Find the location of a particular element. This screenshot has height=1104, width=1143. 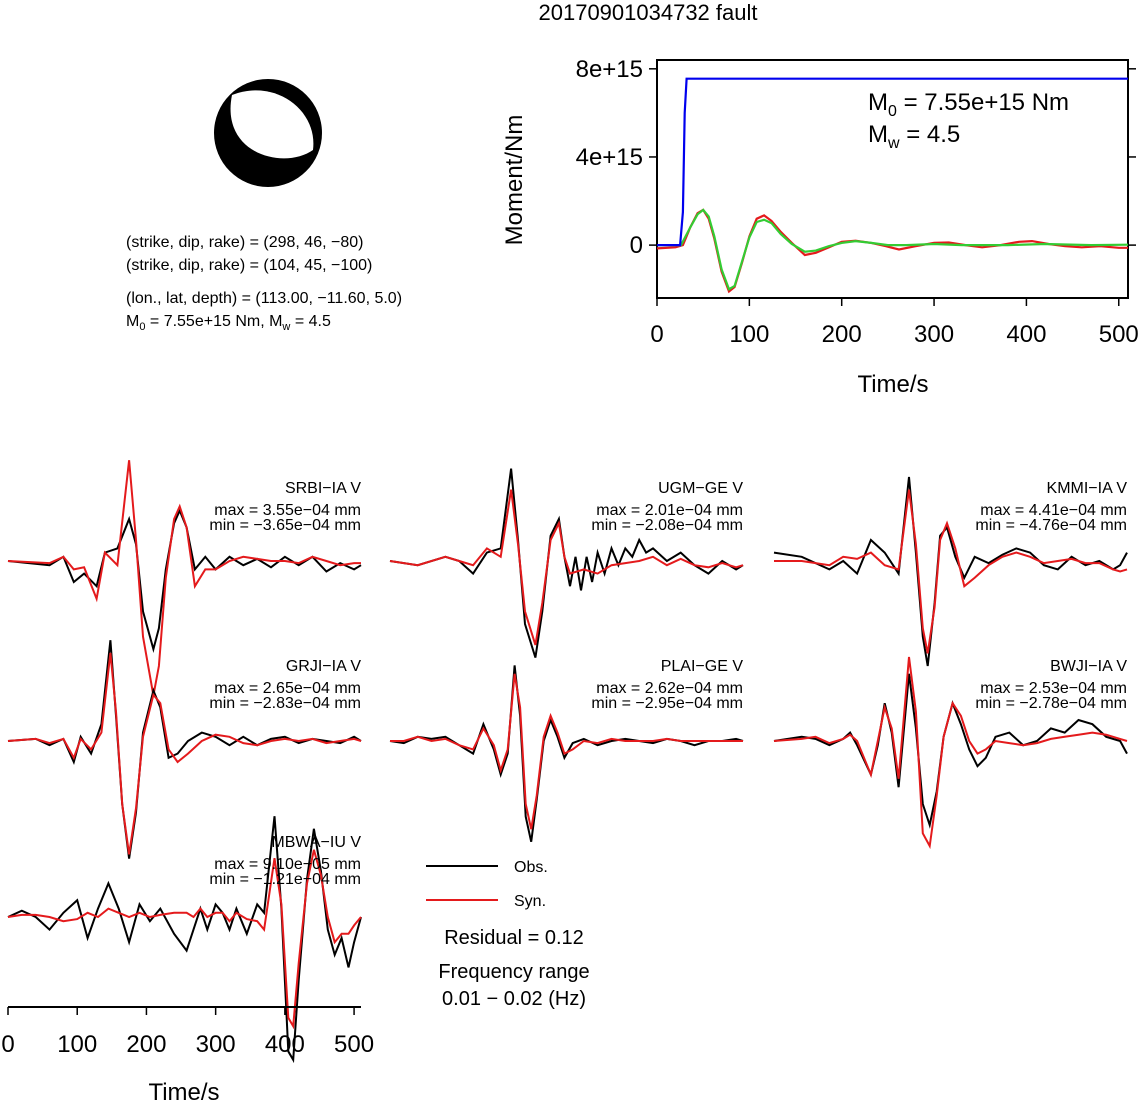

moment-ytick-label: 8e+15 is located at coordinates (609, 69).